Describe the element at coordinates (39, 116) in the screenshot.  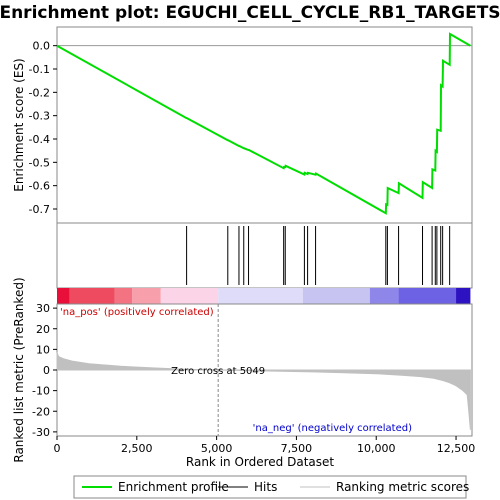
I see `es-y-tick-label: -0.3` at that location.